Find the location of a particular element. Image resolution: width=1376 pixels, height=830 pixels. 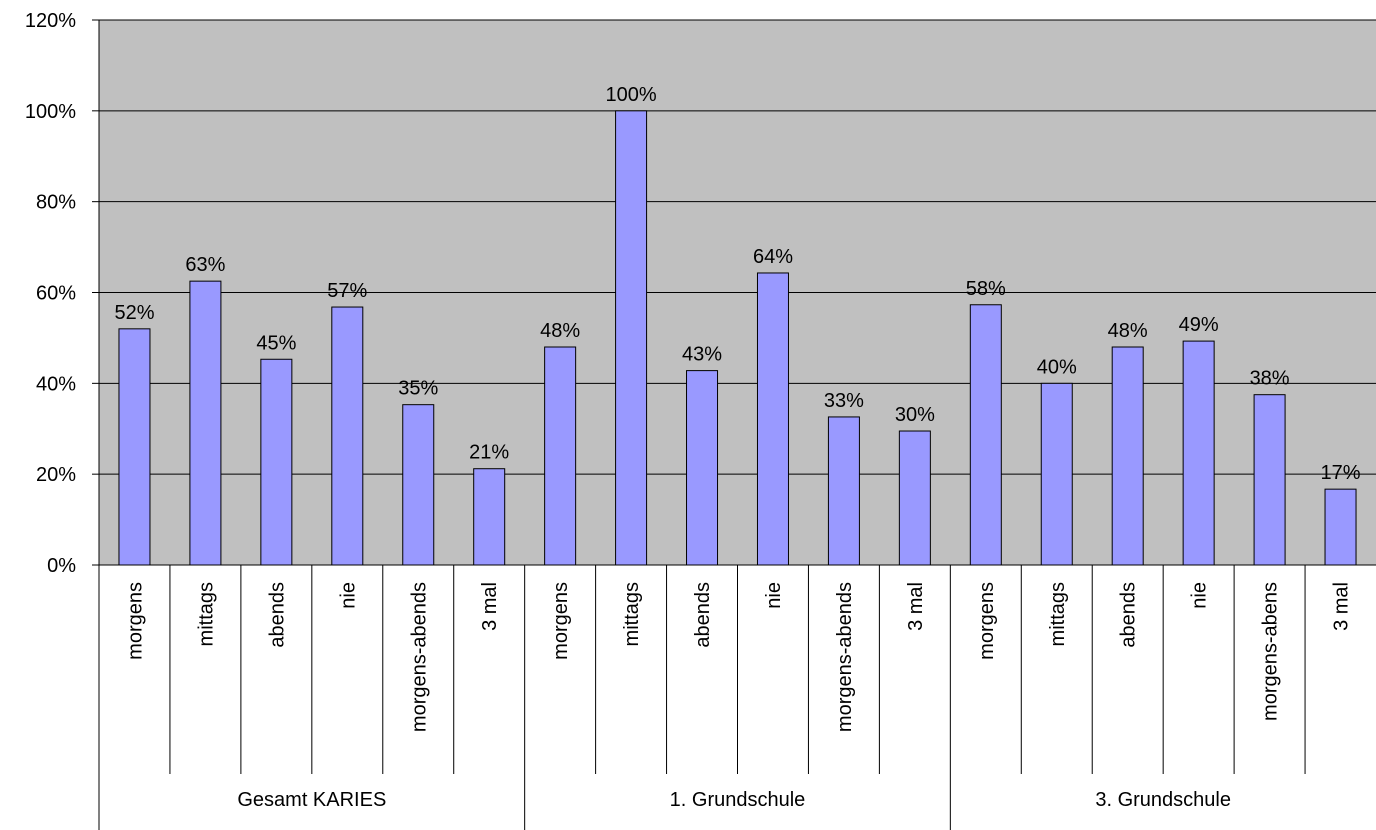

y-tick-label: 0% is located at coordinates (61, 566).